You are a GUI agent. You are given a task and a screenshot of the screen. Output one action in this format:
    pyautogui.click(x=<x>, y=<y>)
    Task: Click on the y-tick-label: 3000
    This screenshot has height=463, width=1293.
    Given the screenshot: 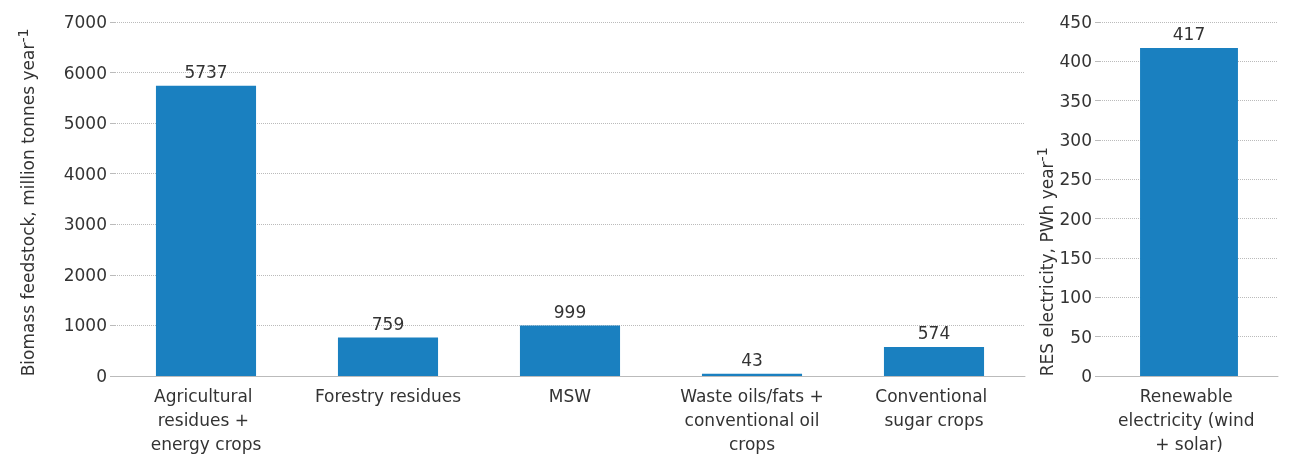 What is the action you would take?
    pyautogui.click(x=85, y=224)
    